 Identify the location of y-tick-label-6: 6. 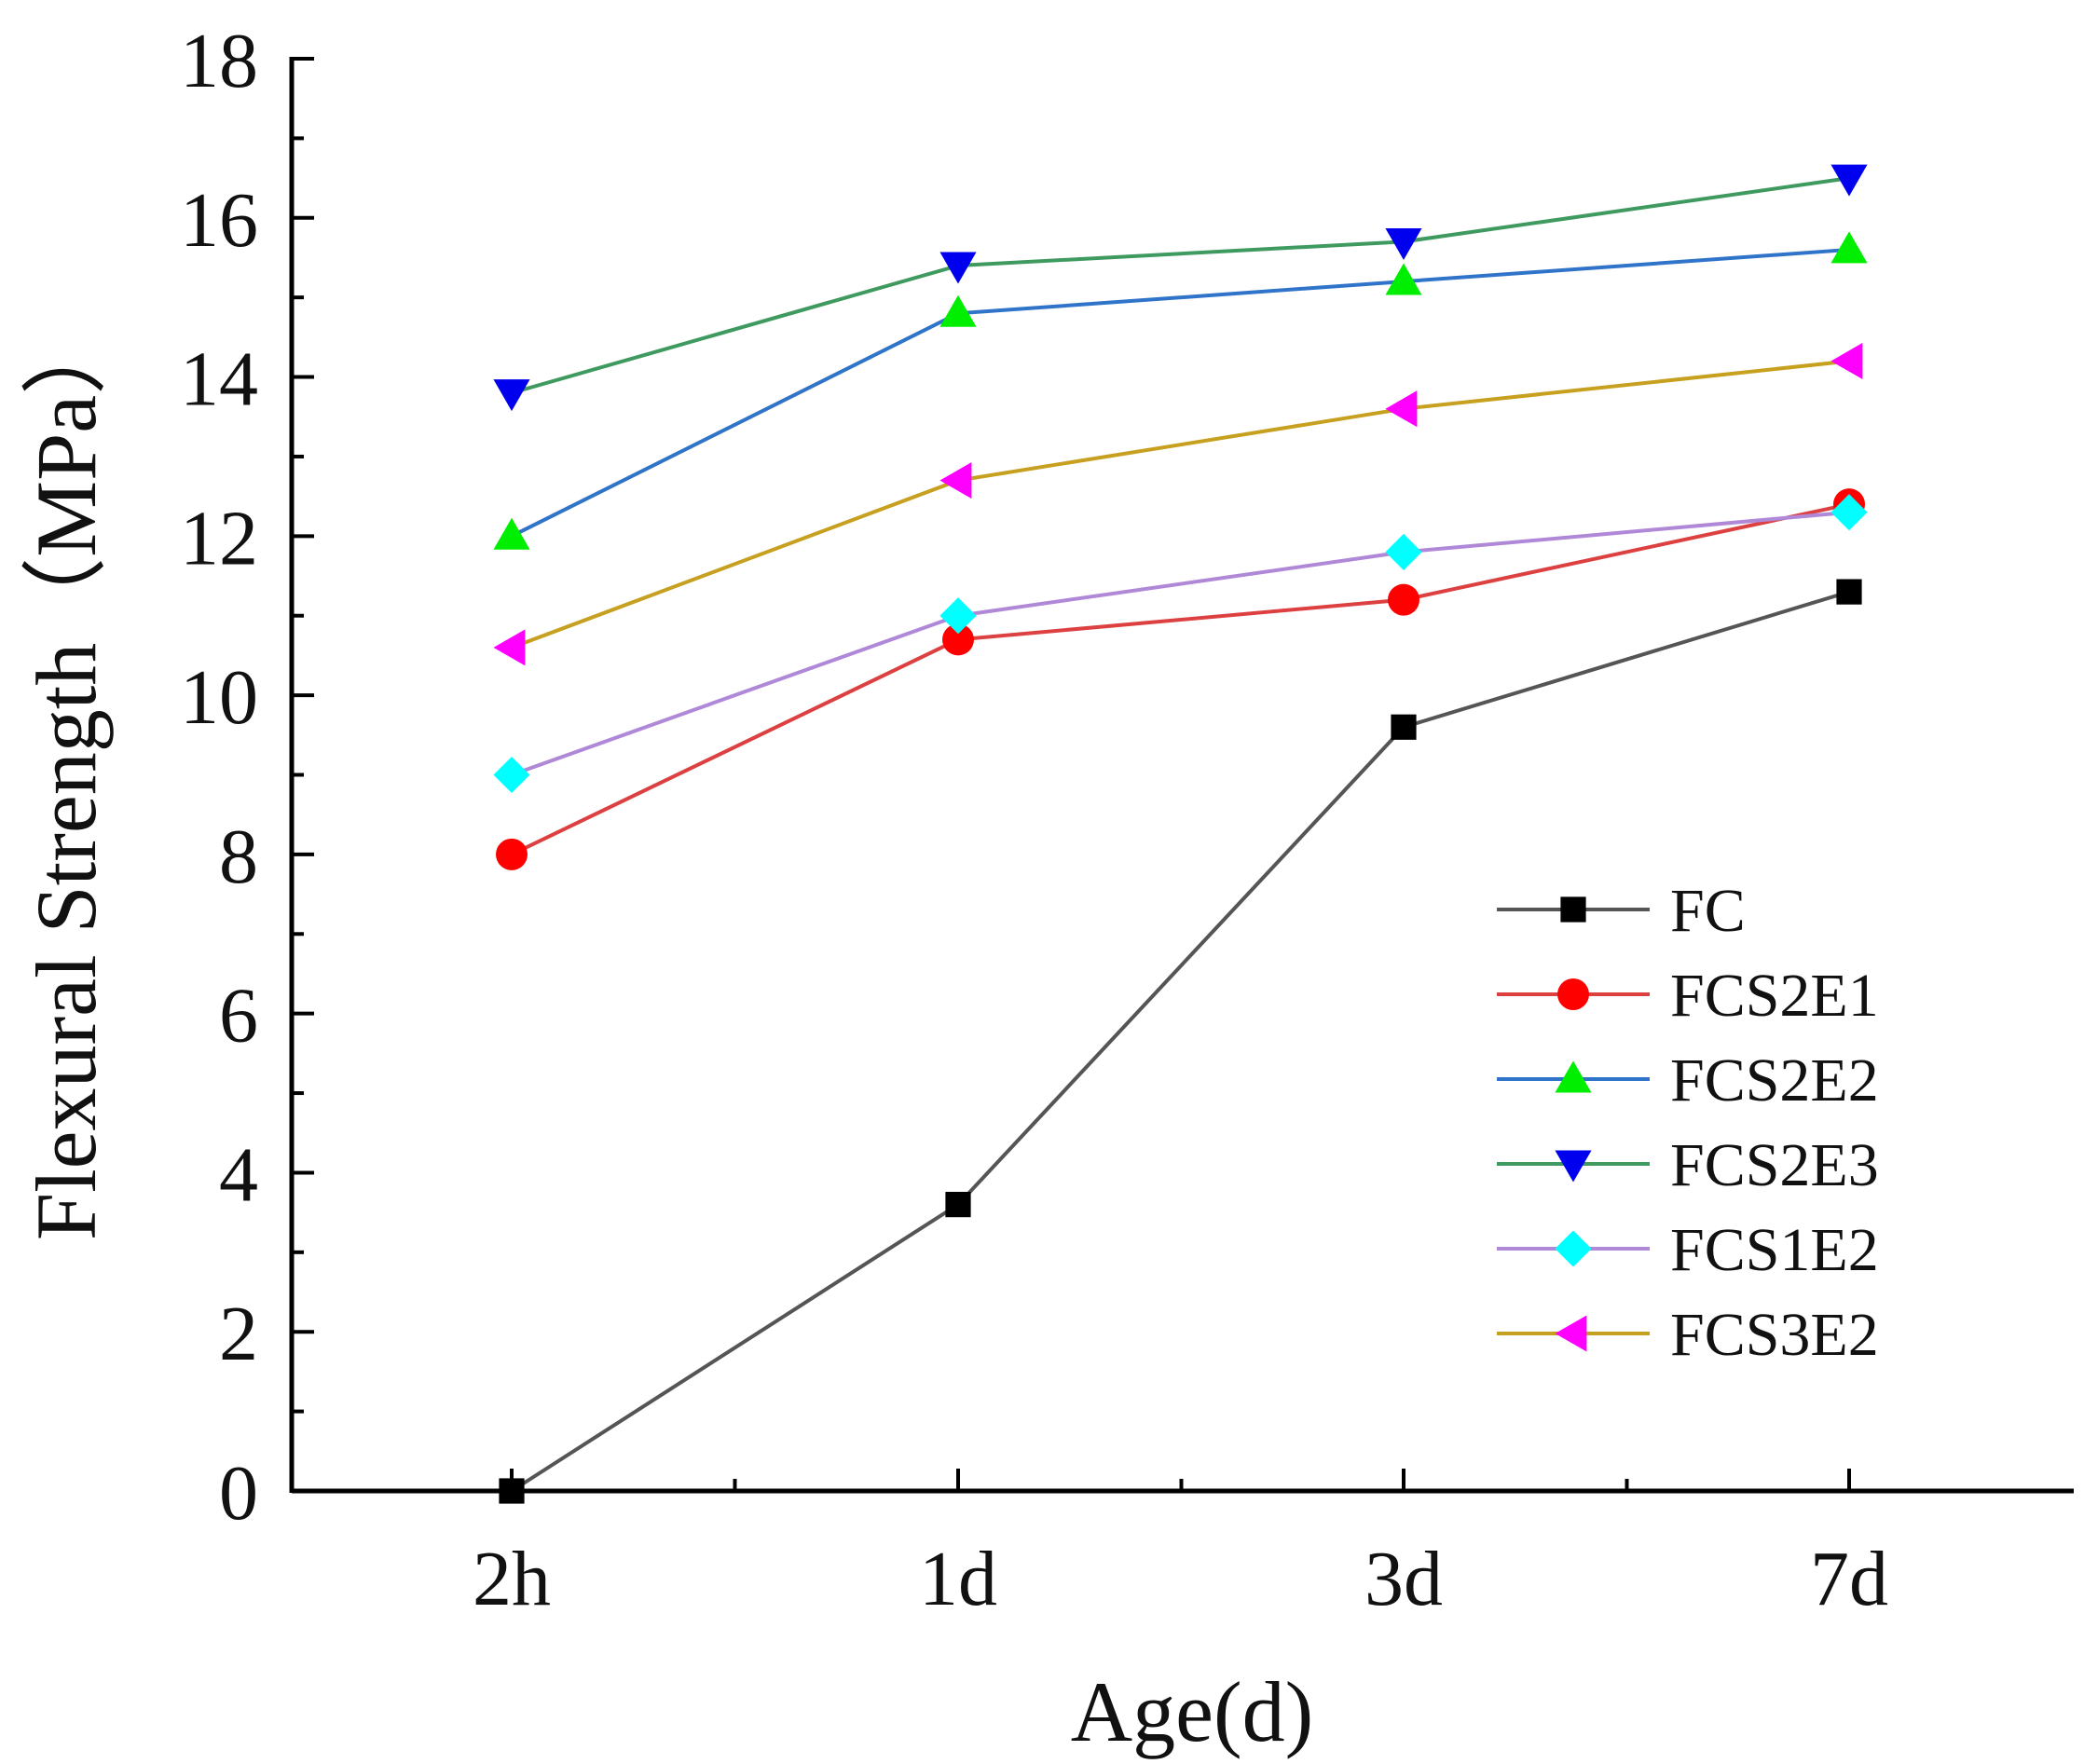
(239, 1016).